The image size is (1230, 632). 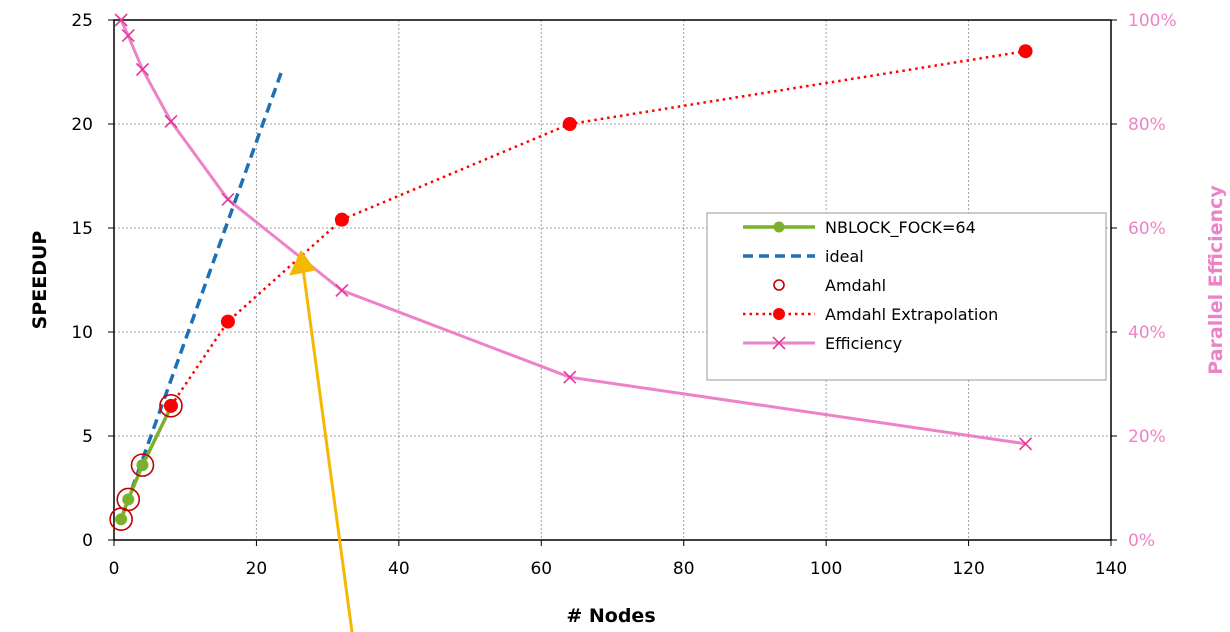 I want to click on x-tick-label: 140, so click(x=1111, y=569).